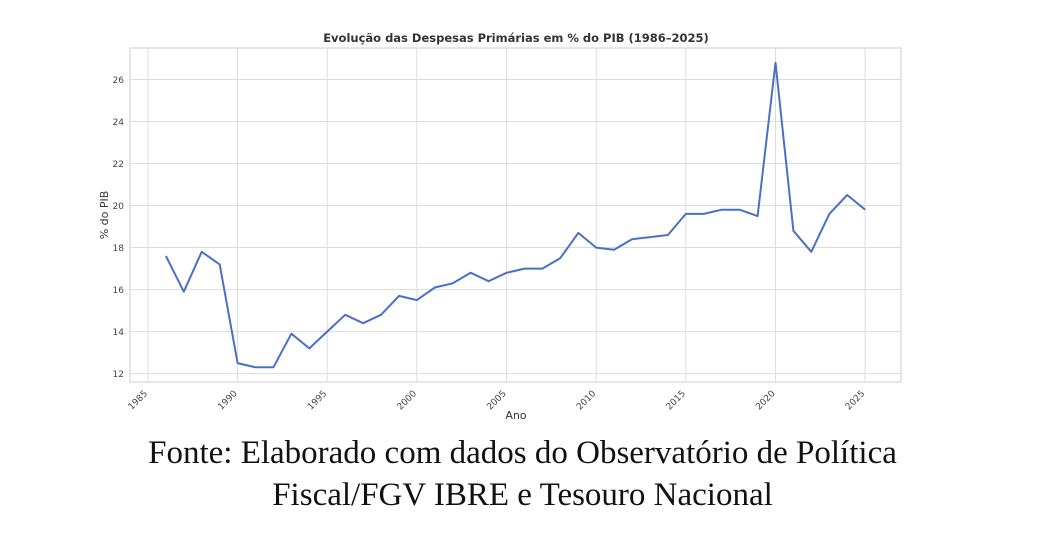  What do you see at coordinates (104, 215) in the screenshot?
I see `y-axis-label: % do PIB` at bounding box center [104, 215].